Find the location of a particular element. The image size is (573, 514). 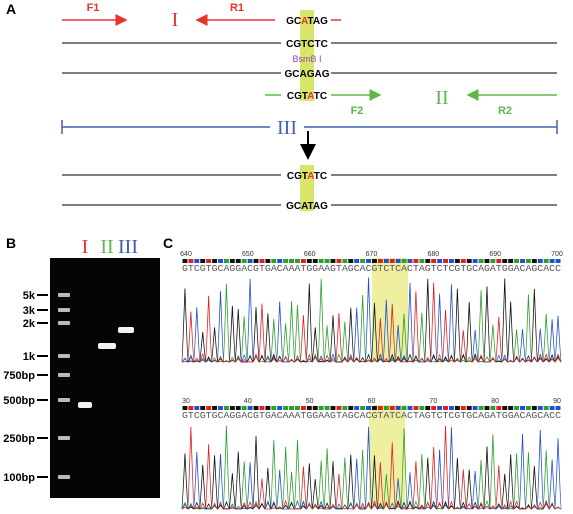

sequence-part: GCATAG is located at coordinates (307, 206).